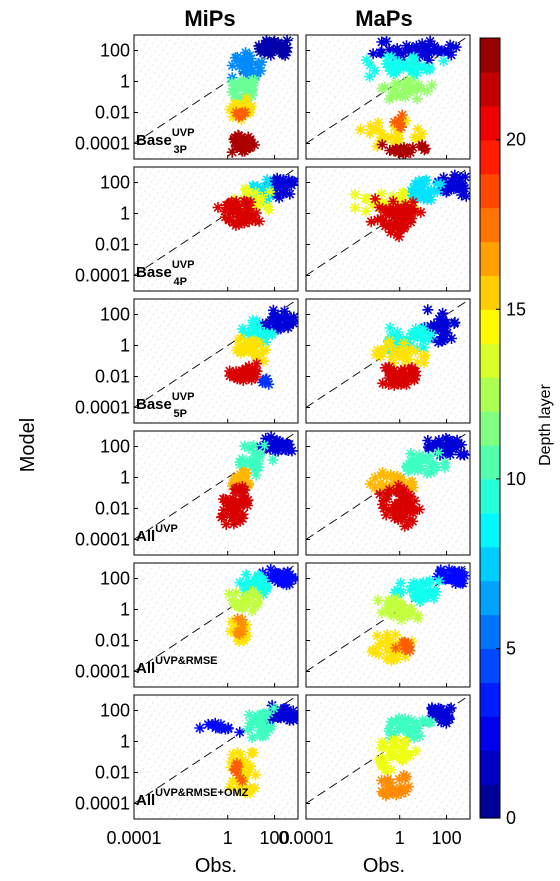 The image size is (560, 881). Describe the element at coordinates (192, 798) in the screenshot. I see `row-label: AllUVP&RMSE+OMZ` at that location.